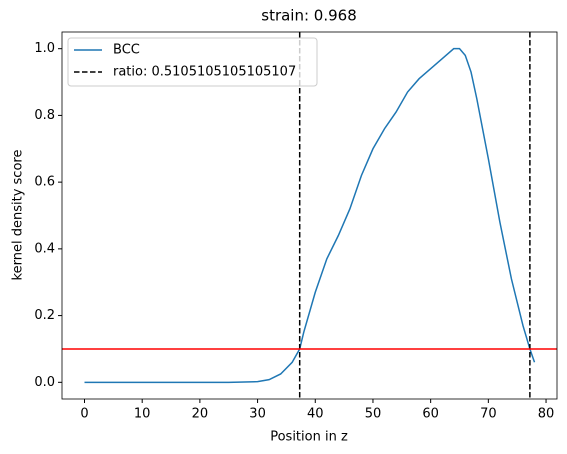 The height and width of the screenshot is (454, 567). Describe the element at coordinates (309, 16) in the screenshot. I see `chart-title: strain: 0.968` at that location.